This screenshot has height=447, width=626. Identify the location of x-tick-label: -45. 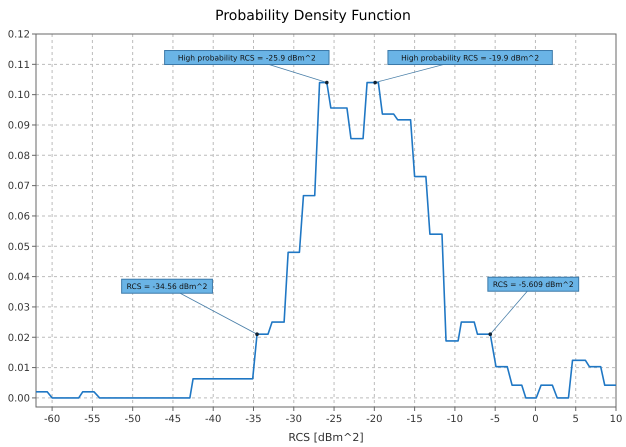
(173, 419).